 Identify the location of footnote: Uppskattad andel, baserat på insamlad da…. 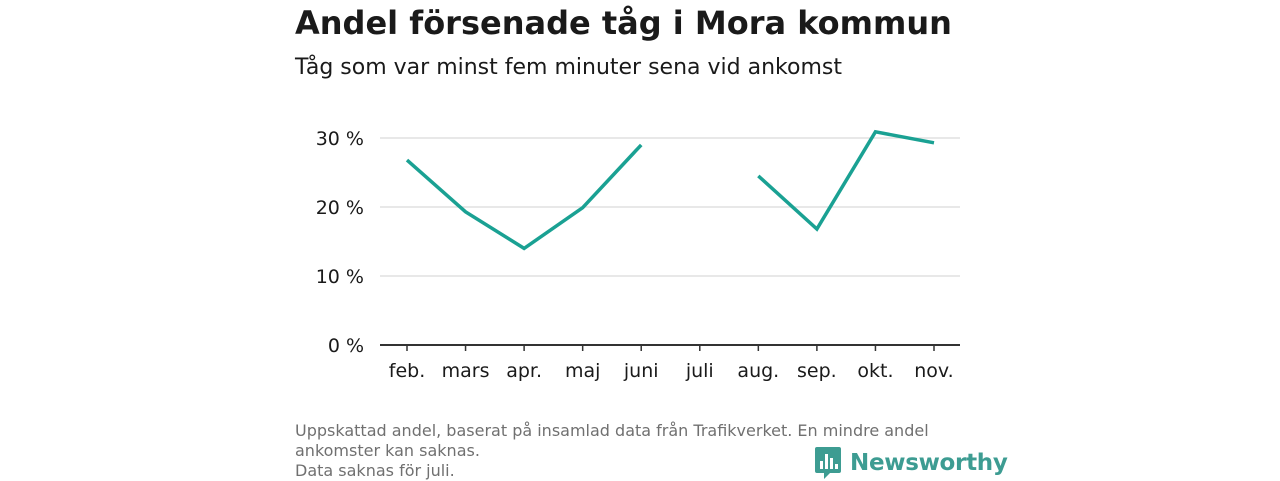
(640, 451).